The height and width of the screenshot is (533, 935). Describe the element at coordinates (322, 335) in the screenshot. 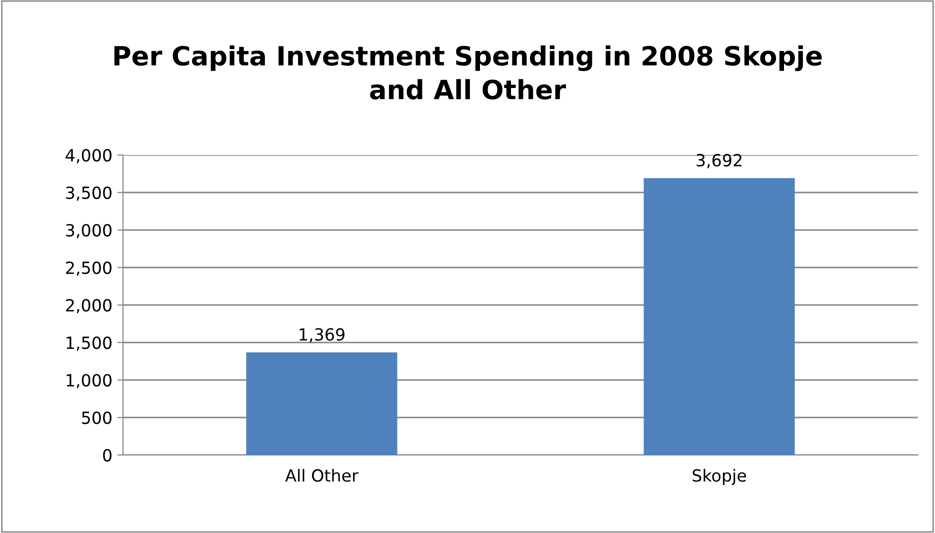

I see `data-label: 1,369` at that location.